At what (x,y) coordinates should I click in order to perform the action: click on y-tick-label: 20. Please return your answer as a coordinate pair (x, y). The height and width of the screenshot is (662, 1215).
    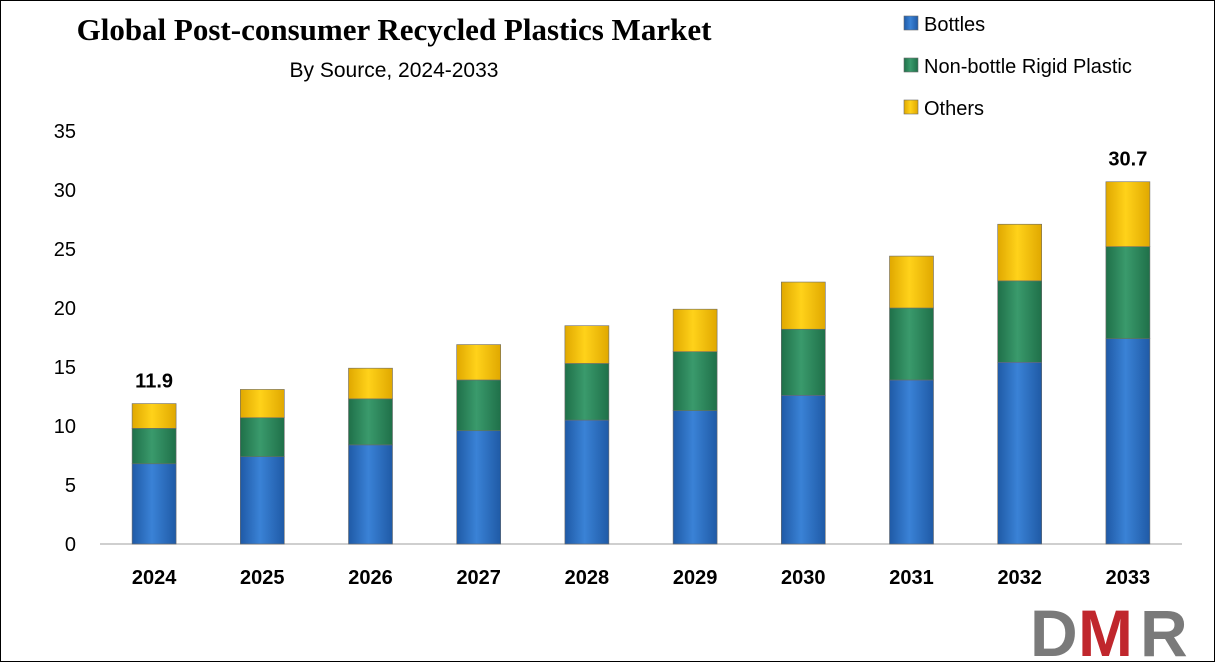
    Looking at the image, I should click on (65, 309).